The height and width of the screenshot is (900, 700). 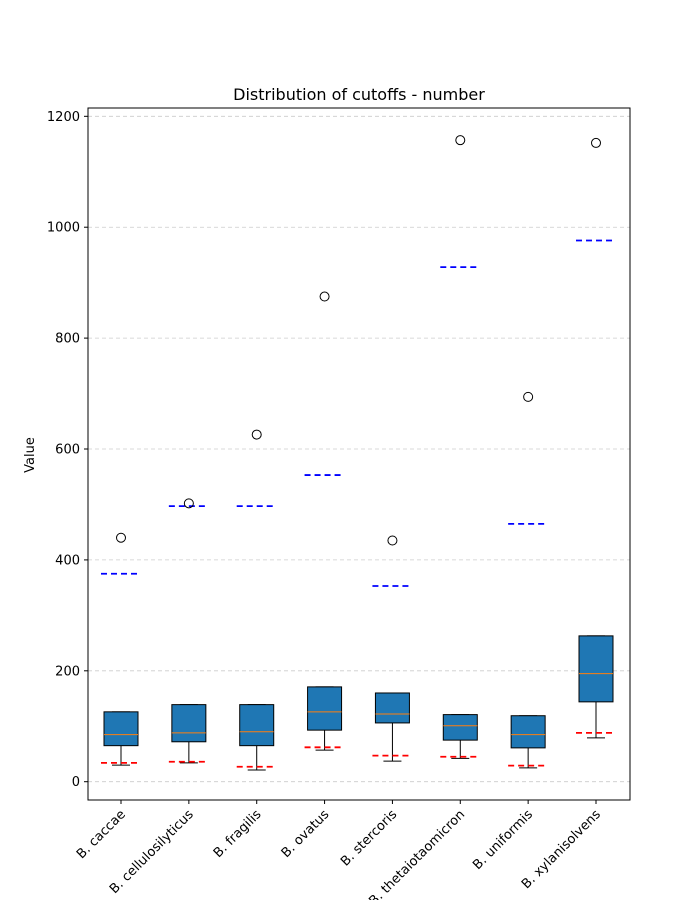 I want to click on y-tick-label: 1200, so click(x=63, y=117).